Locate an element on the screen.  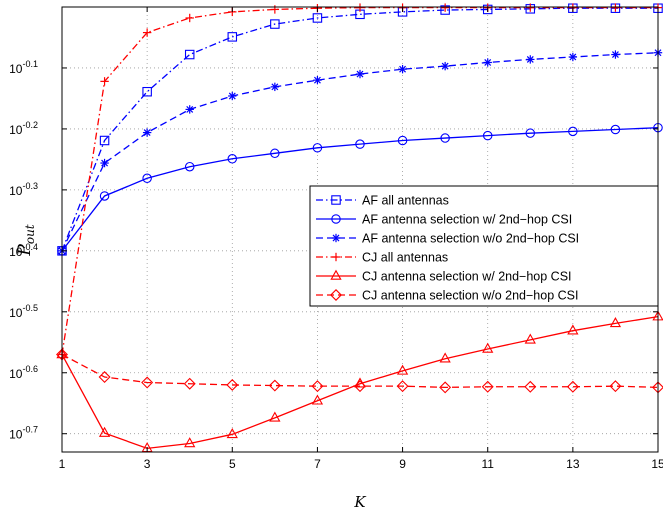
y-tick-exponent: -0.7 is located at coordinates (30, 430).